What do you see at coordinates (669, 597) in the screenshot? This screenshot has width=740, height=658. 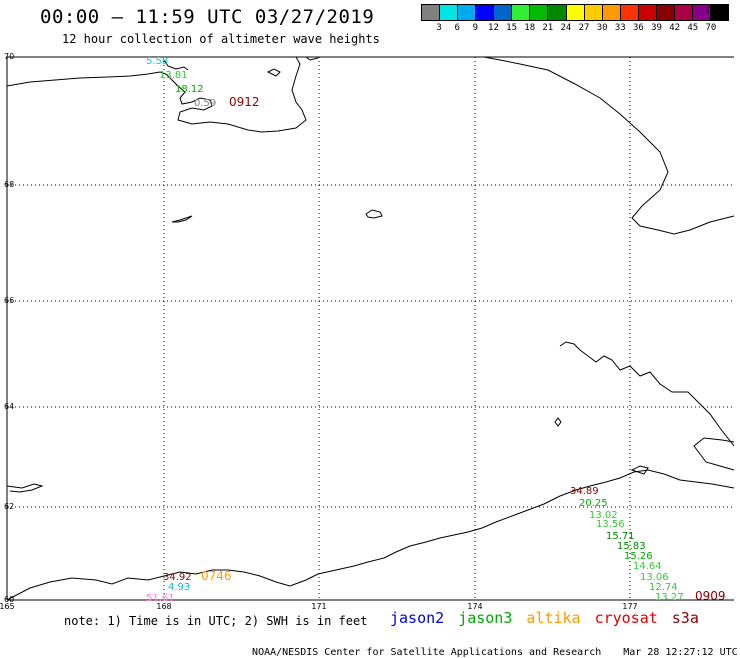 I see `wave-height-value: 13.27` at bounding box center [669, 597].